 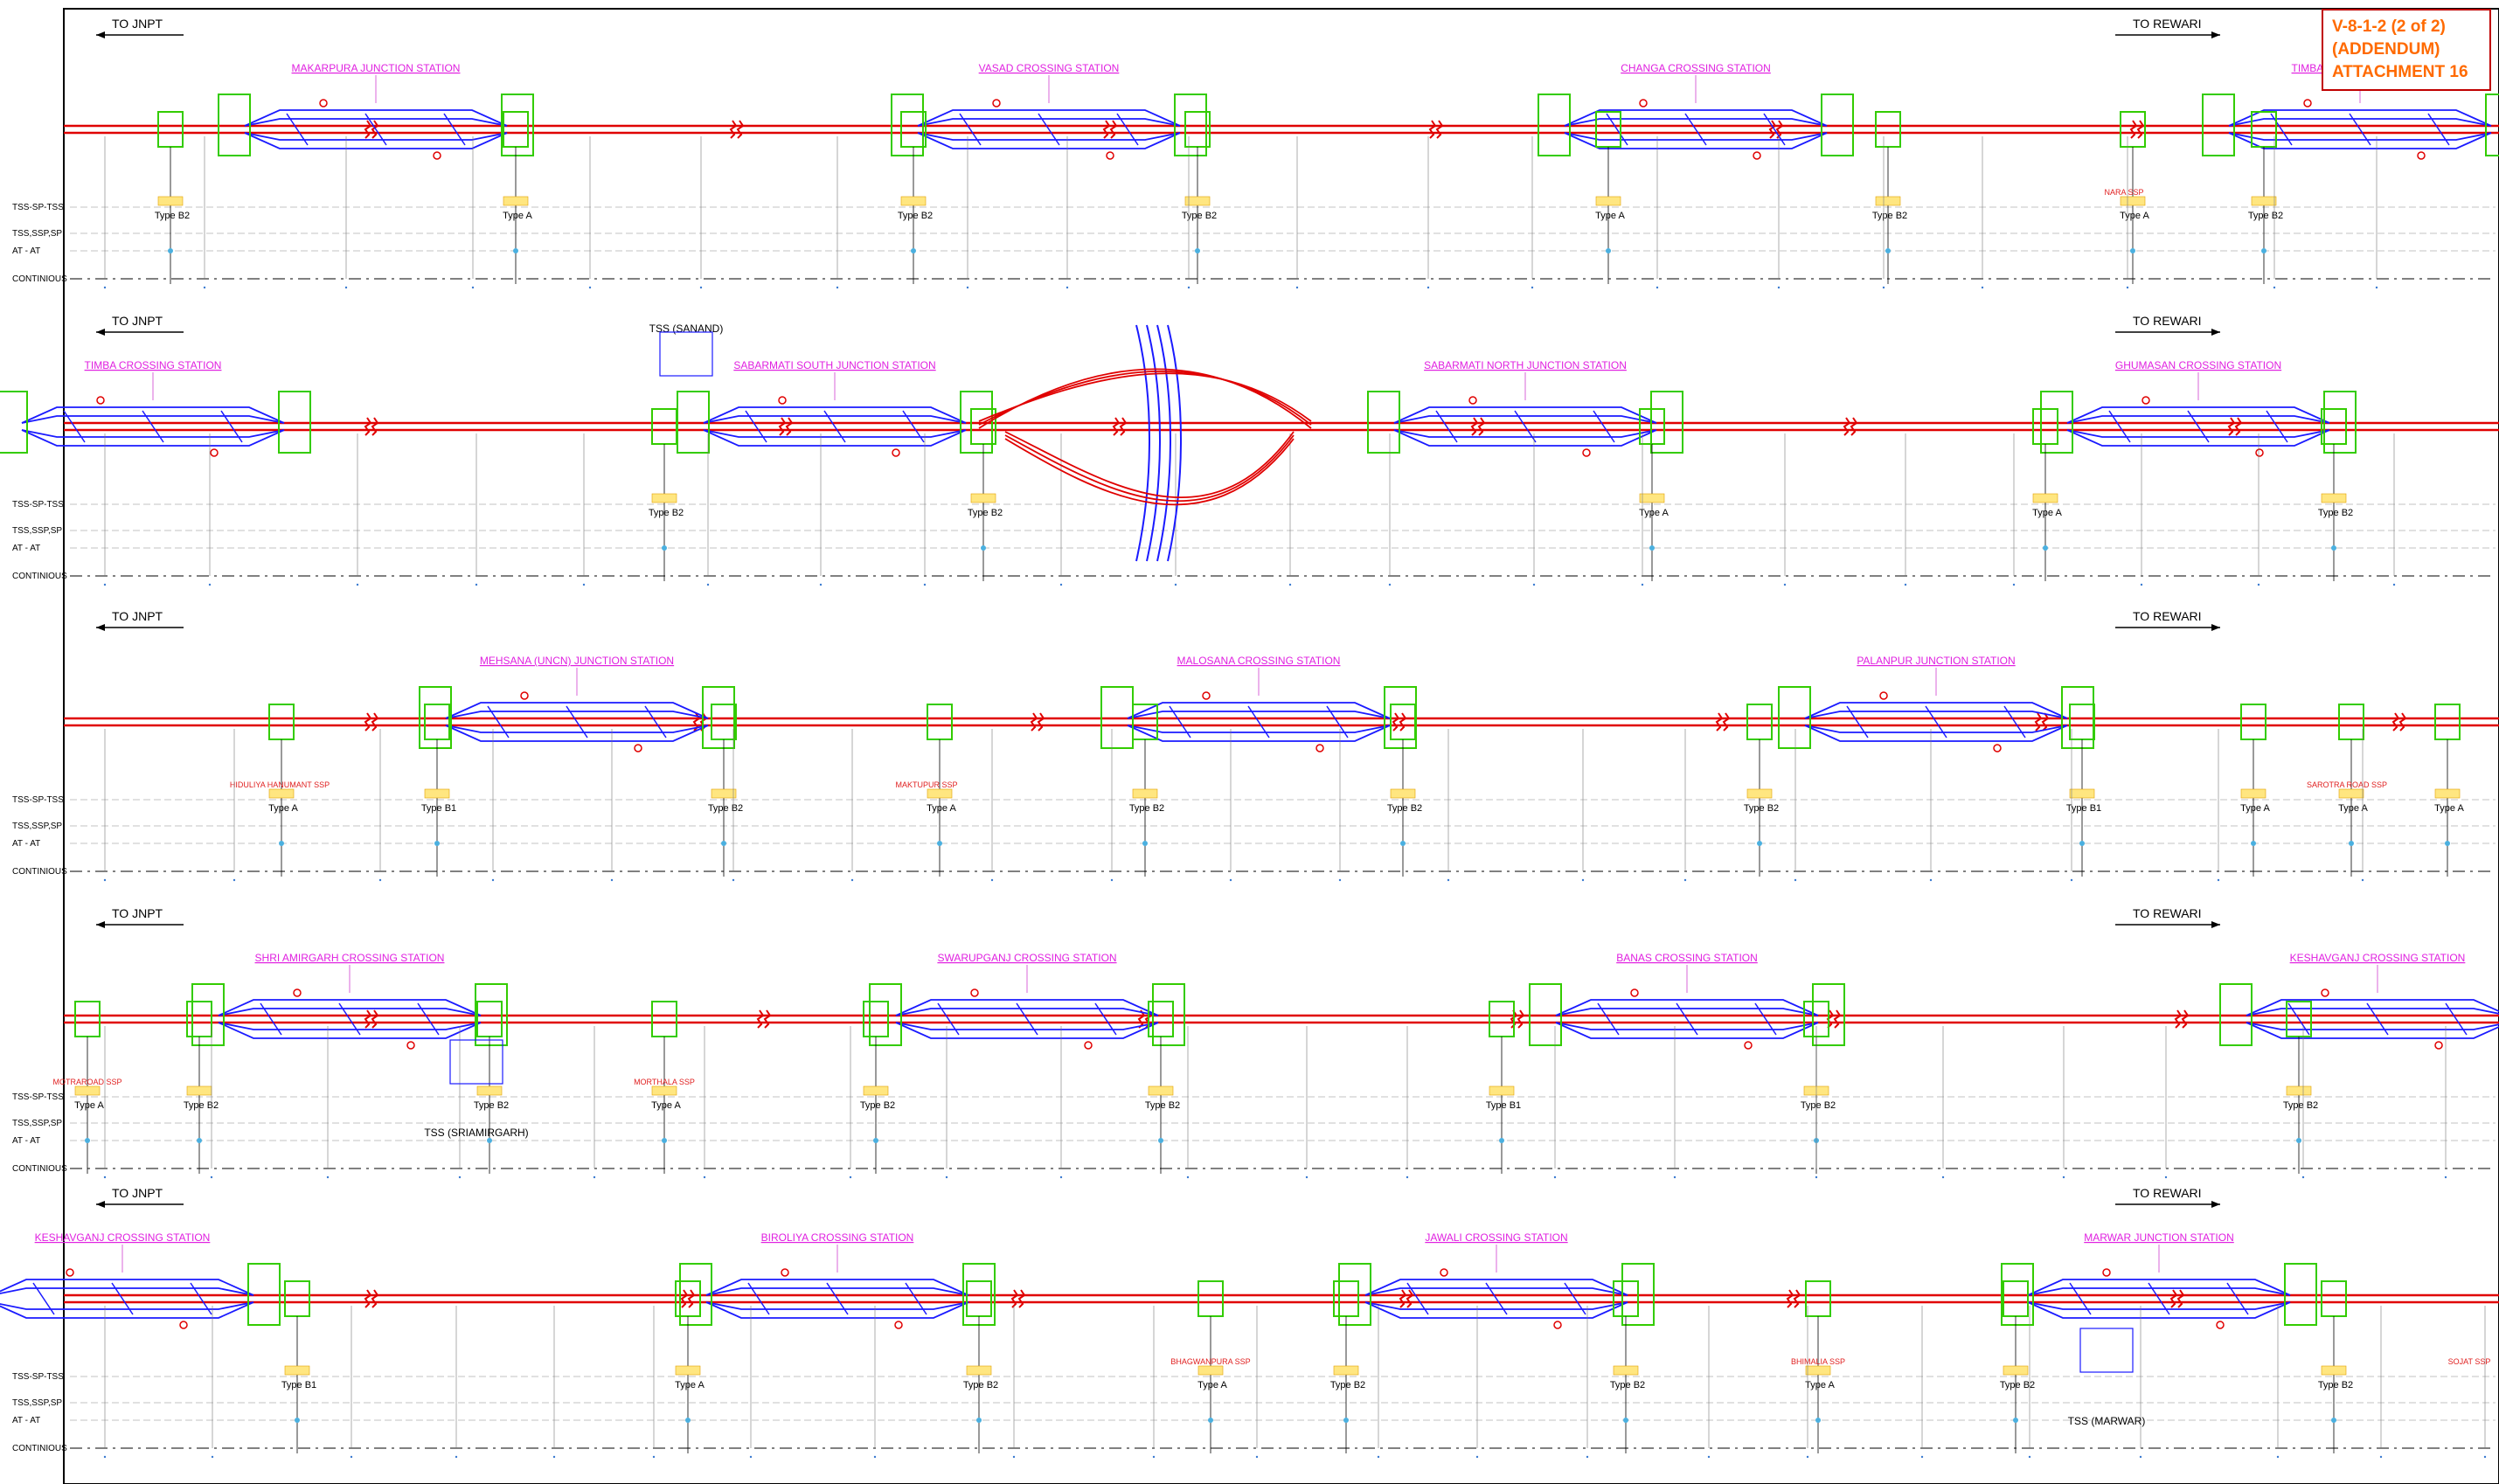 What do you see at coordinates (2083, 808) in the screenshot?
I see `post-type-label: Type B1` at bounding box center [2083, 808].